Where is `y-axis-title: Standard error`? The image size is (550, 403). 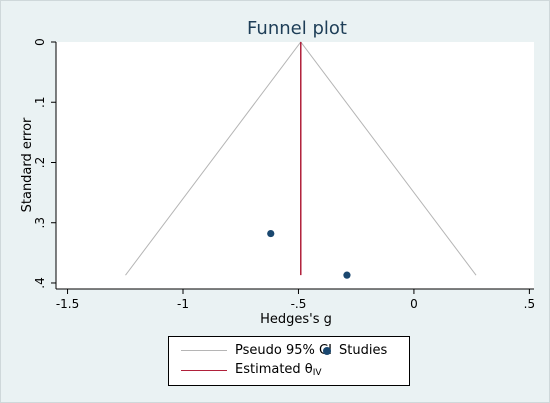 y-axis-title: Standard error is located at coordinates (27, 164).